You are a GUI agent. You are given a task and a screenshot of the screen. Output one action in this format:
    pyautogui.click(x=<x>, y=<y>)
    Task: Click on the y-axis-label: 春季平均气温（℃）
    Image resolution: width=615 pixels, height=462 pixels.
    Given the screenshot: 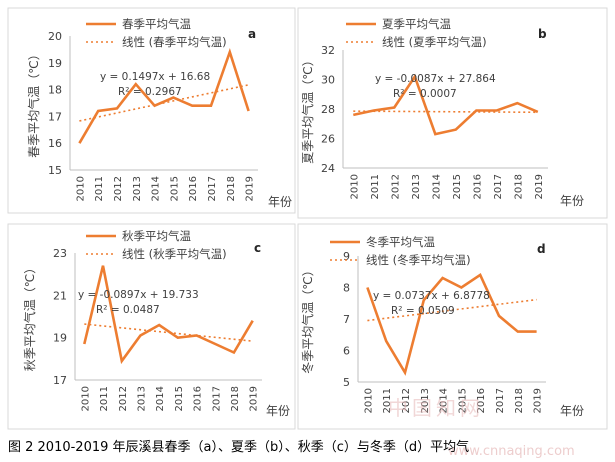 What is the action you would take?
    pyautogui.click(x=33, y=102)
    